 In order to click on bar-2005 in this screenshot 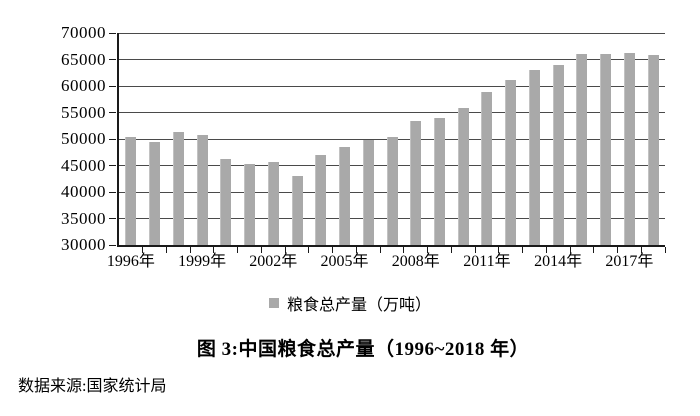, I will do `click(345, 196)`.